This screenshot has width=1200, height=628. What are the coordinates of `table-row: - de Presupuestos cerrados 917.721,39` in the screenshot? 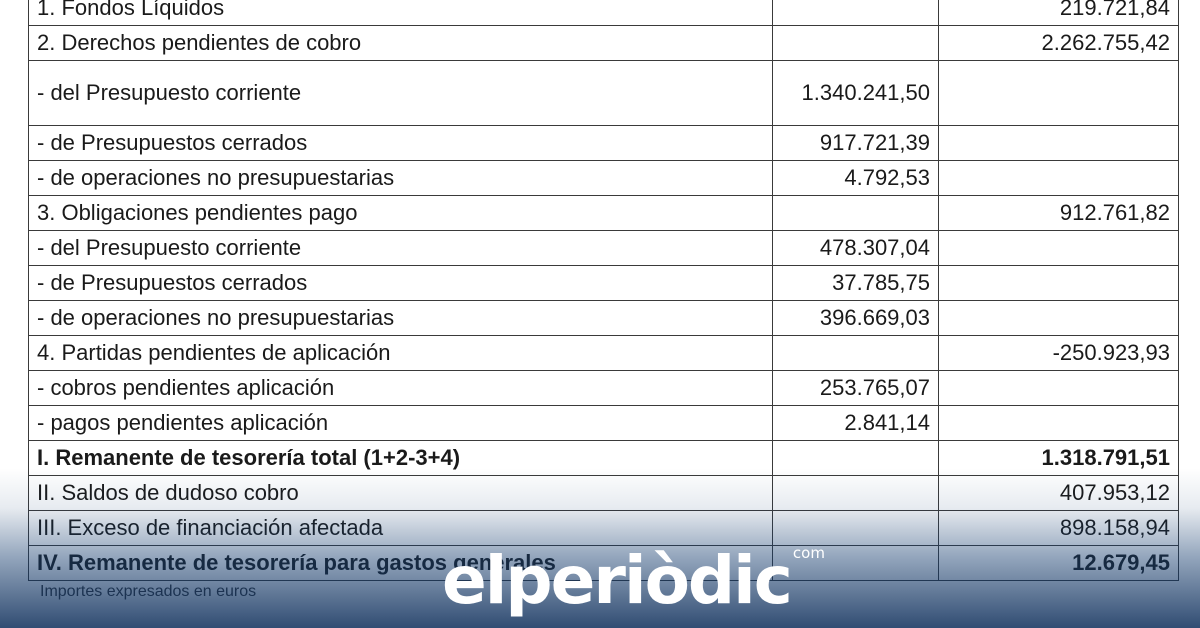 It's located at (603, 143).